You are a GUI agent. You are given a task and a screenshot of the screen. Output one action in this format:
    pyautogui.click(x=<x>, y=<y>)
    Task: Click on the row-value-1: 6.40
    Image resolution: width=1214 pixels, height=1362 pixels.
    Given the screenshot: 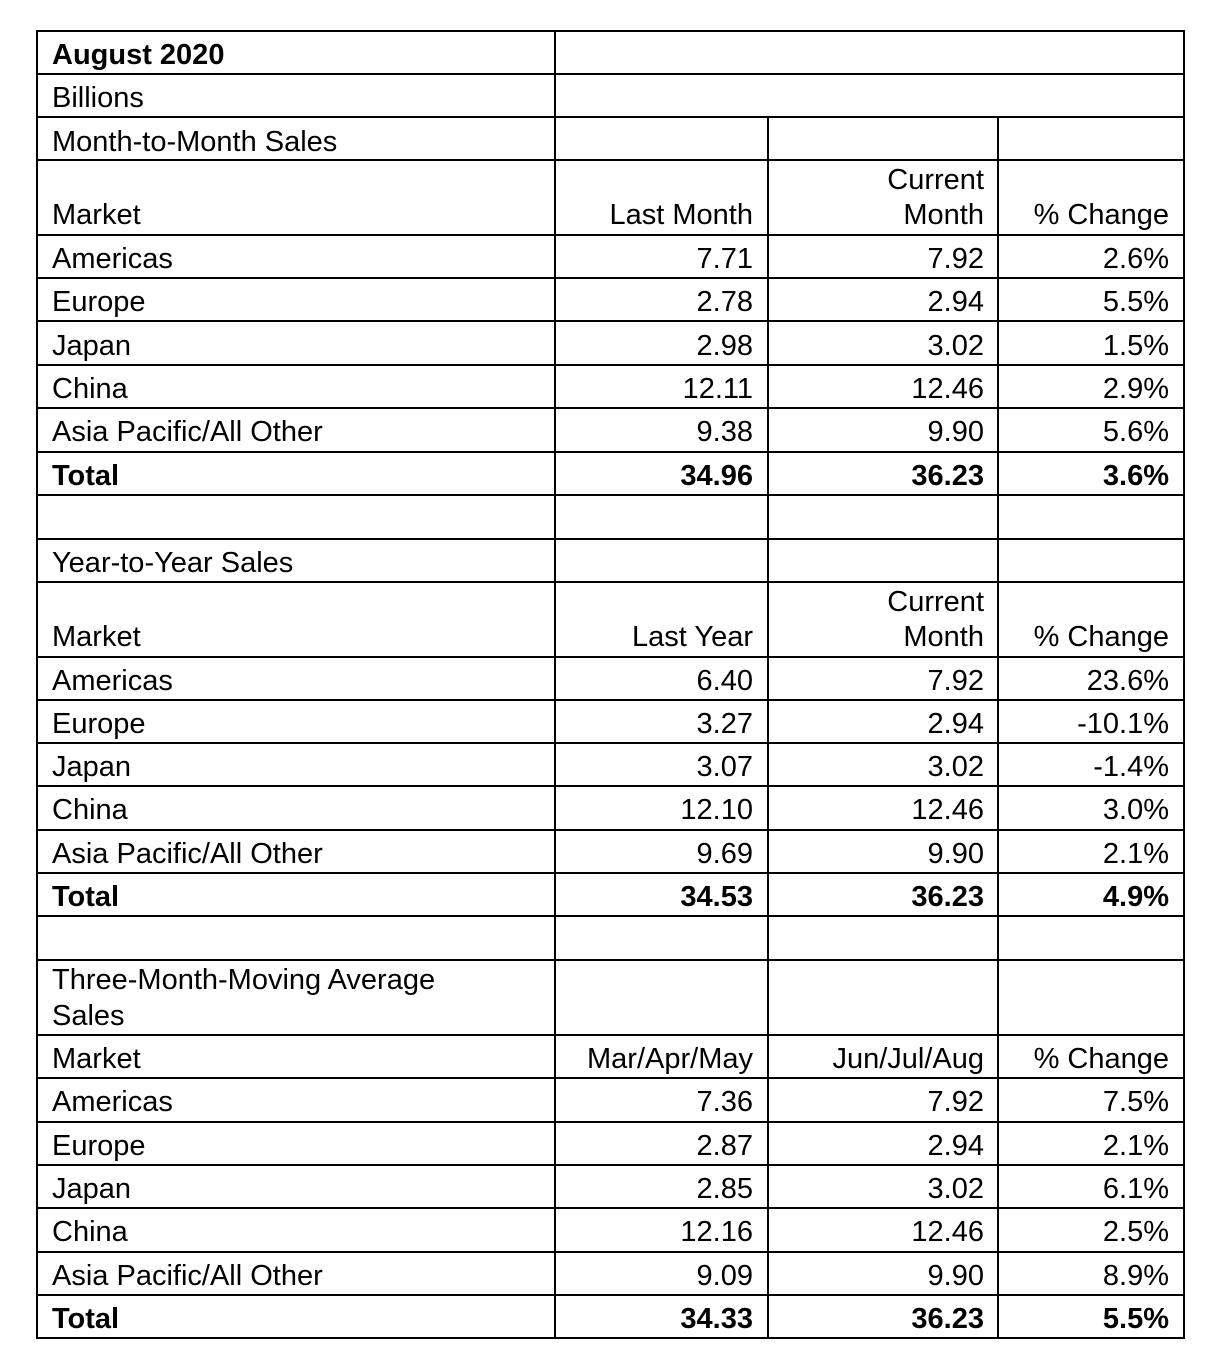 What is the action you would take?
    pyautogui.click(x=724, y=681)
    